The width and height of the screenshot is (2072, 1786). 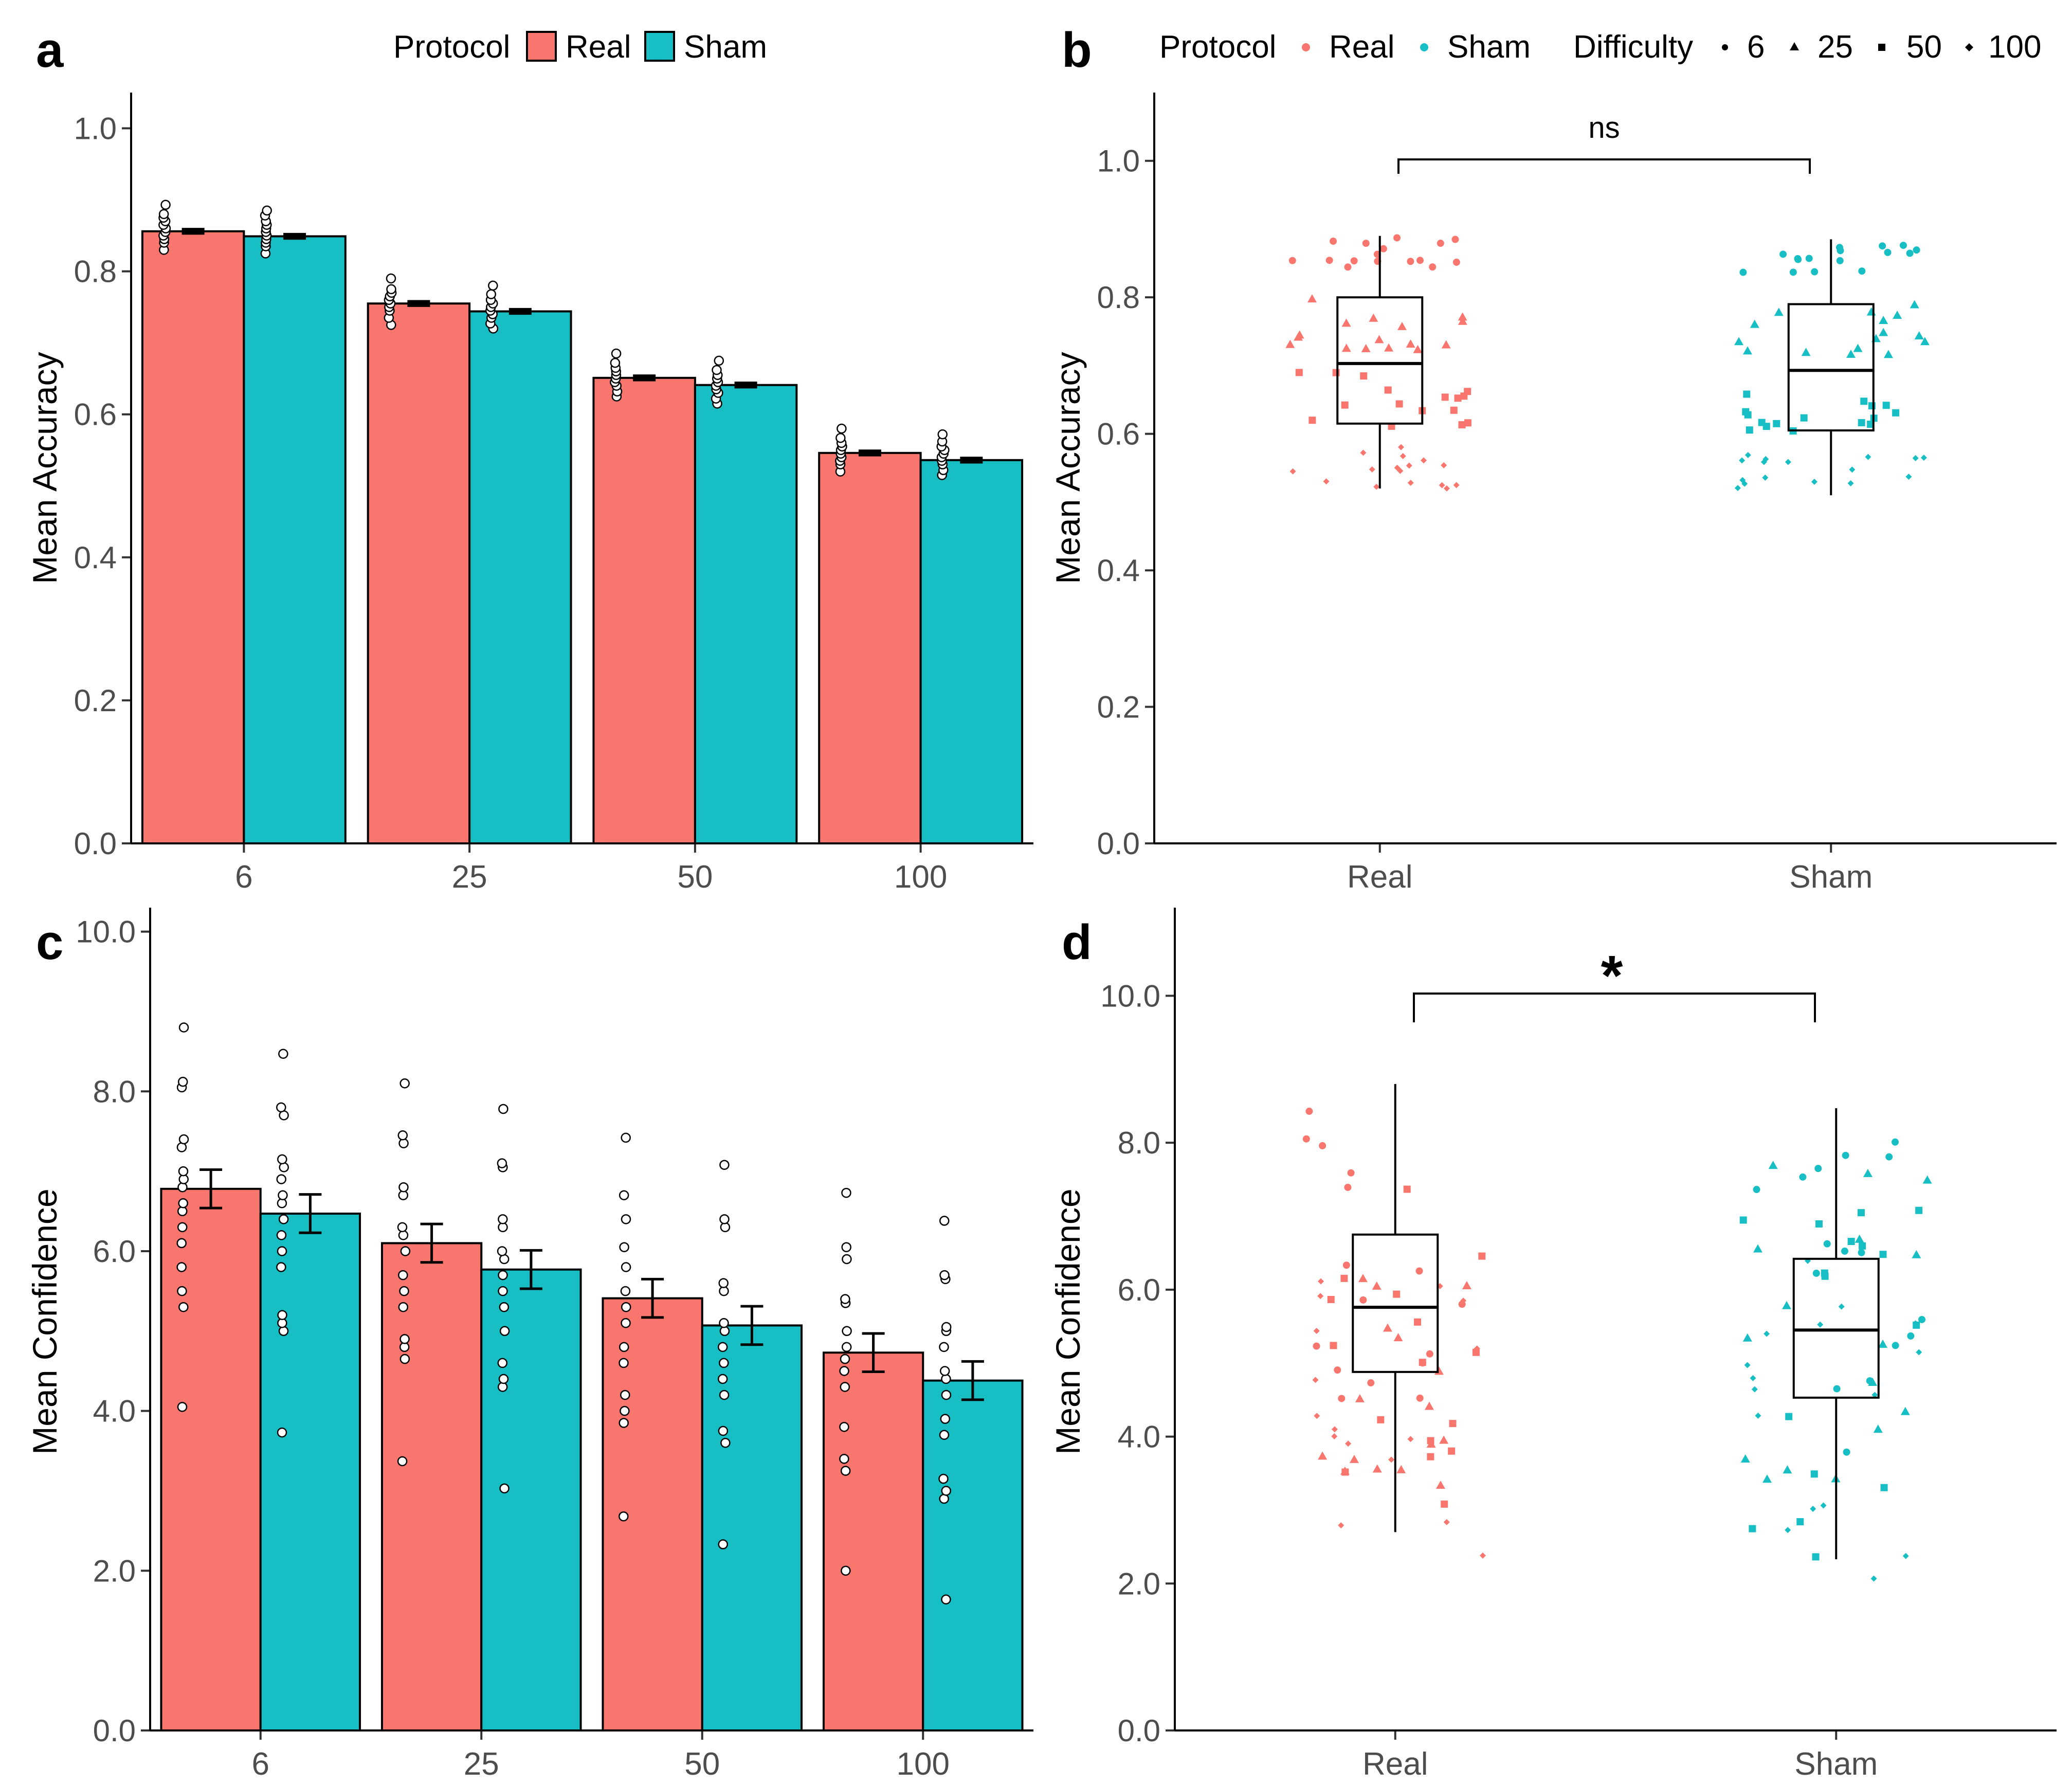 I want to click on panel-d-significance-label: *, so click(x=1612, y=975).